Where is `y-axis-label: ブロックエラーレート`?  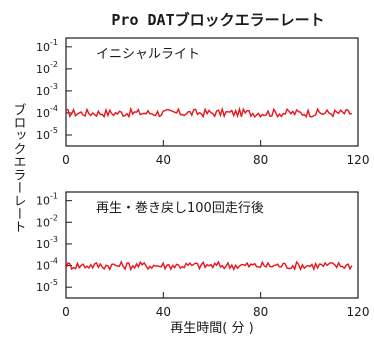
y-axis-label: ブロックエラーレート is located at coordinates (18, 167).